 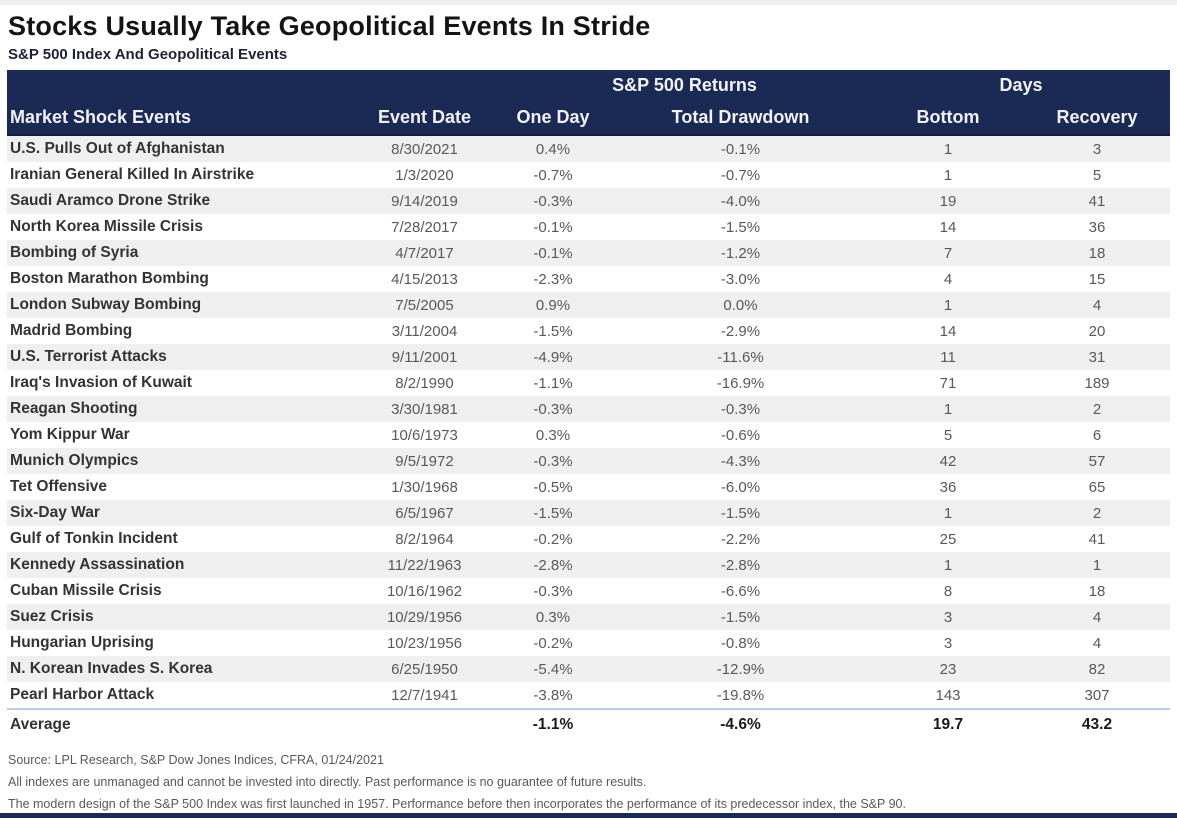 What do you see at coordinates (948, 435) in the screenshot?
I see `bottom-cell: 5` at bounding box center [948, 435].